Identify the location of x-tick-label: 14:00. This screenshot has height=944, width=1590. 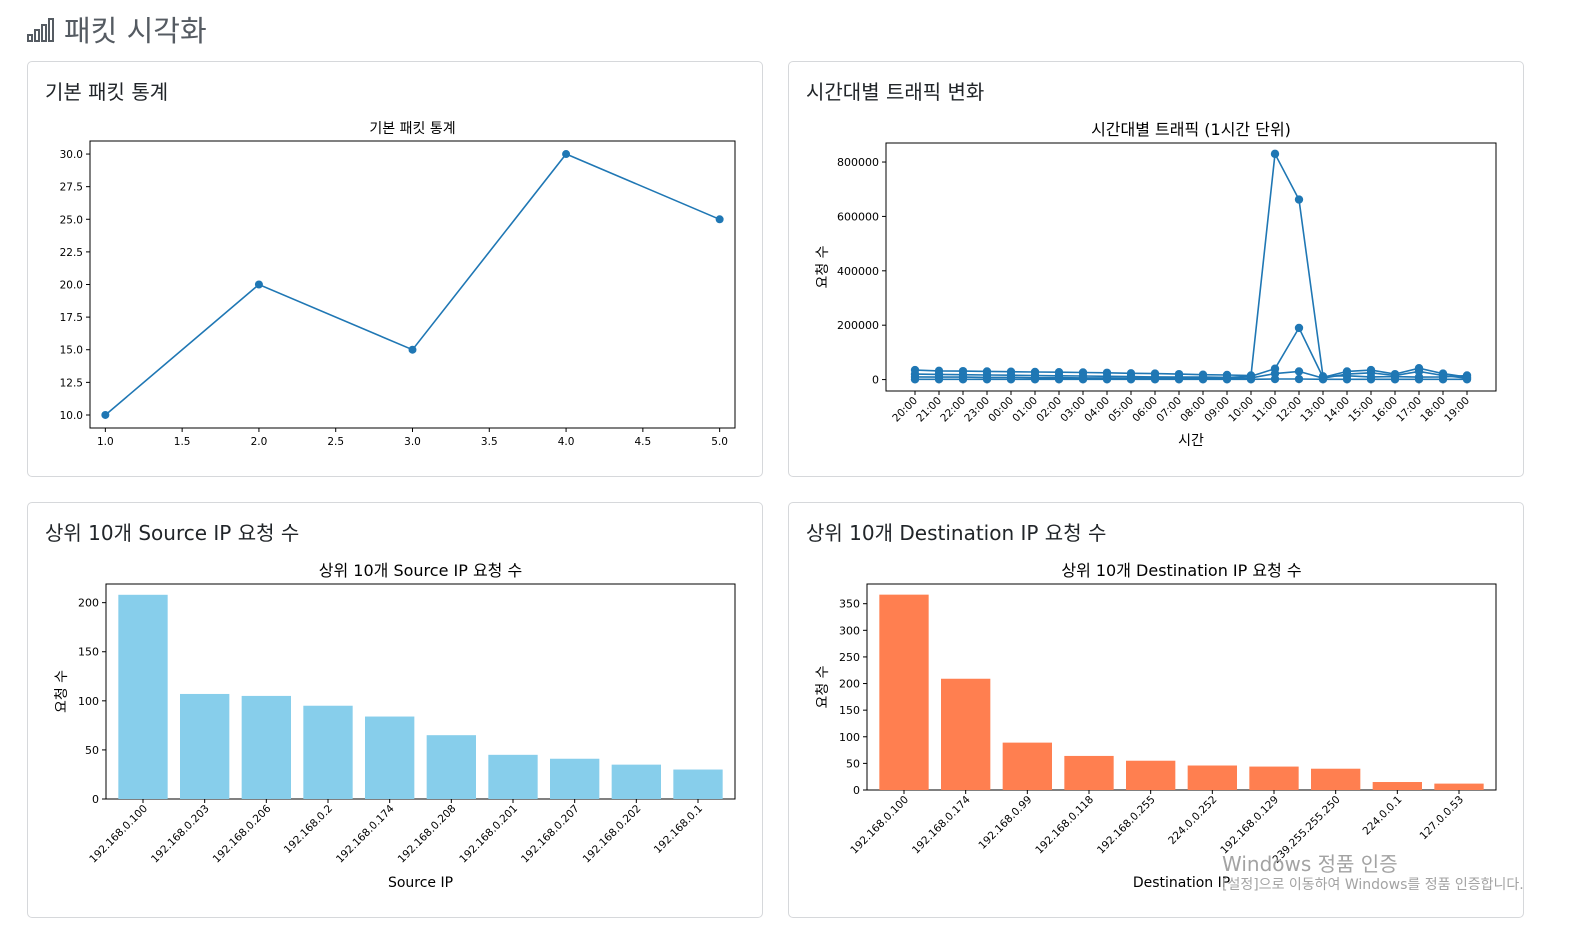
(1337, 410).